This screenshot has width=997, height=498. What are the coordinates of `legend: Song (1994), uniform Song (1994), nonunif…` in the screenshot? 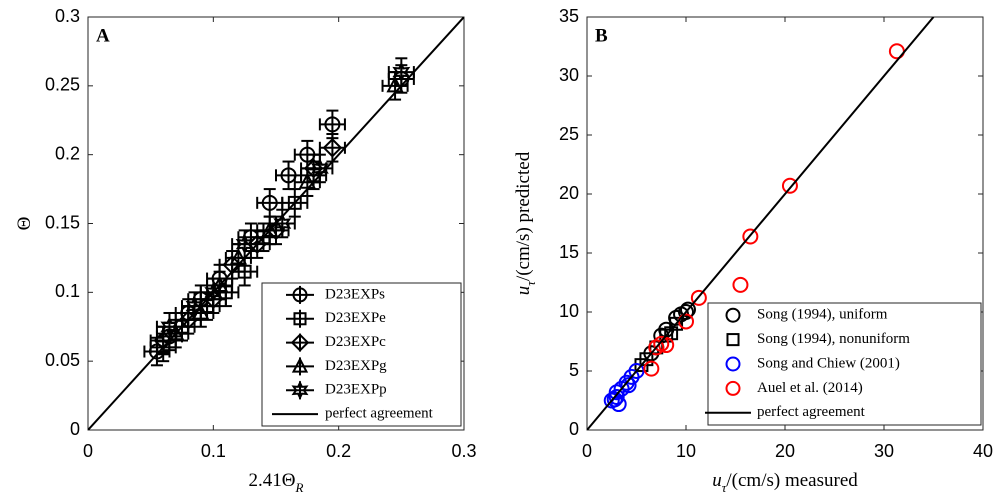 It's located at (843, 364).